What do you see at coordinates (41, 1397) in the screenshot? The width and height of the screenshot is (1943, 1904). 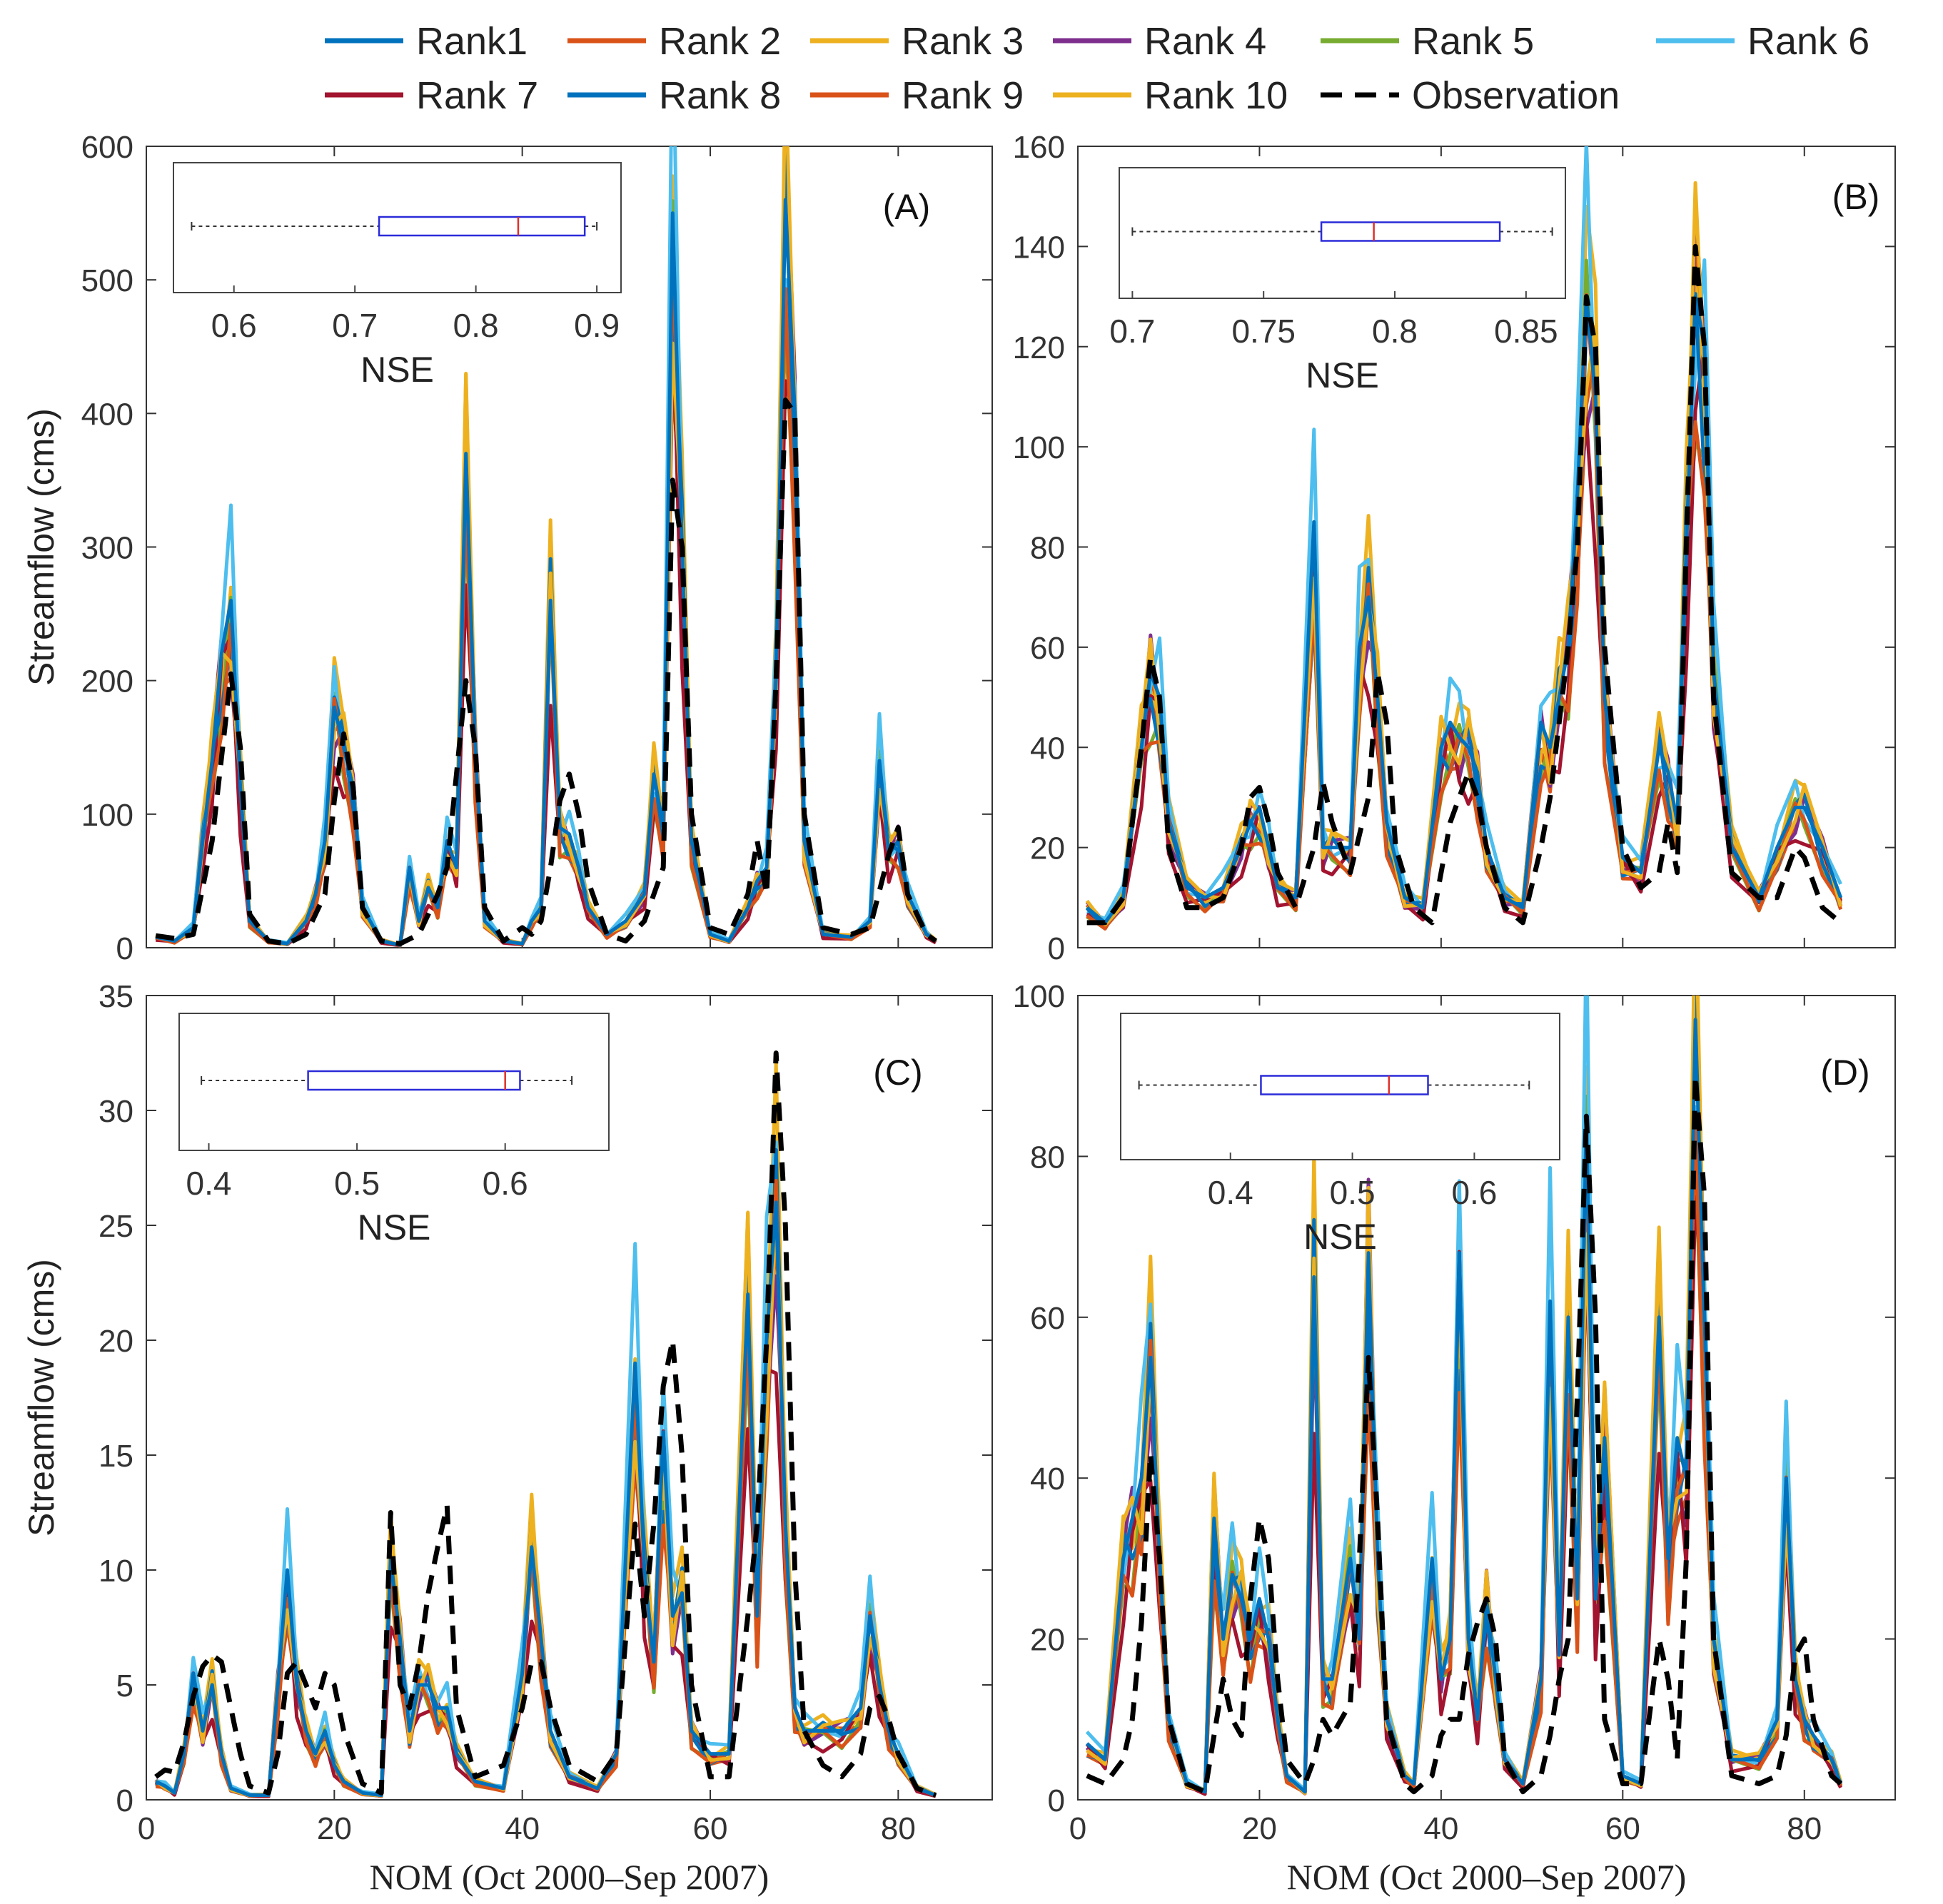 I see `y-axis-label: Streamflow (cms)` at bounding box center [41, 1397].